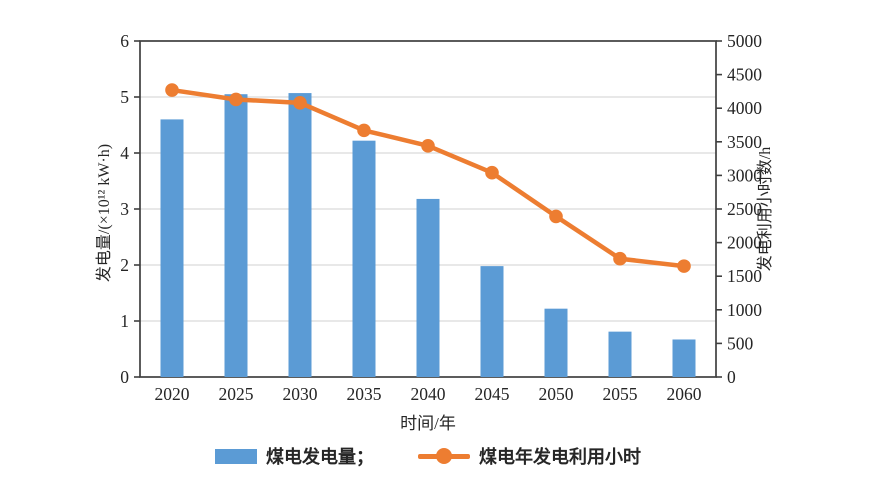 This screenshot has width=879, height=501. Describe the element at coordinates (744, 175) in the screenshot. I see `y-right-tick-label: 3000` at that location.